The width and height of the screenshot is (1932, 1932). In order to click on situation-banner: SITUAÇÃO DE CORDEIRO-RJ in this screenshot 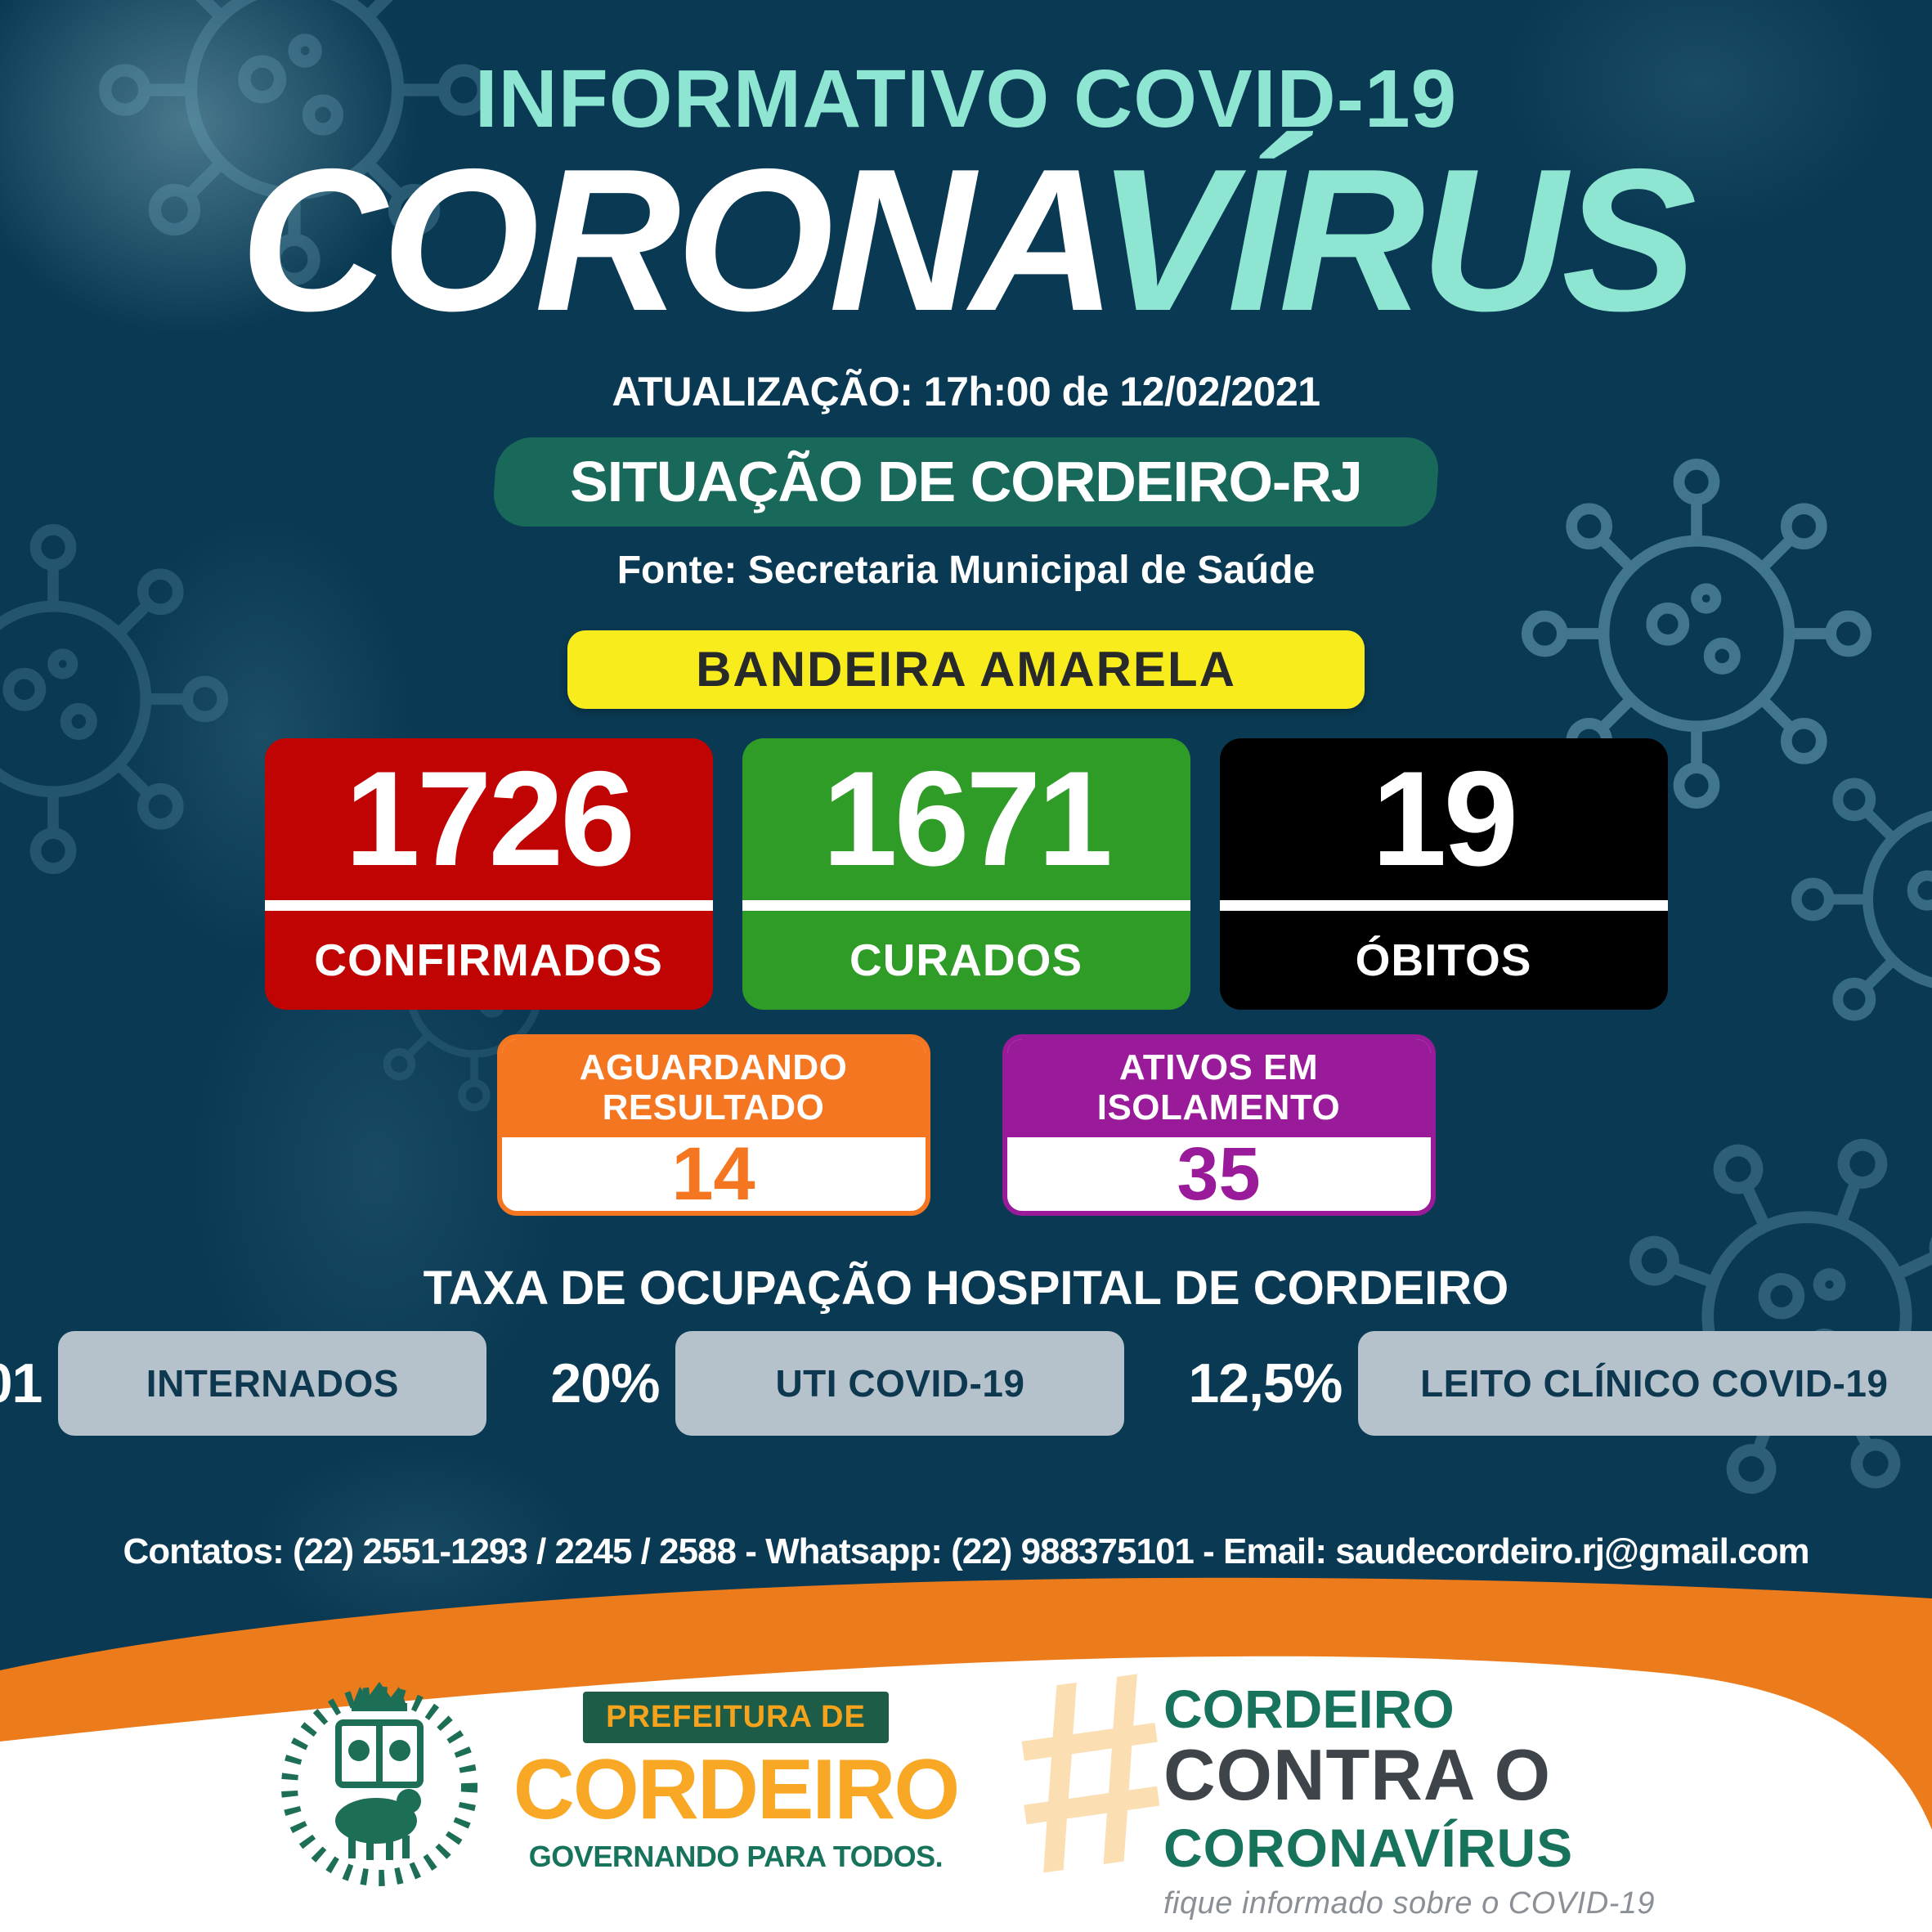, I will do `click(966, 482)`.